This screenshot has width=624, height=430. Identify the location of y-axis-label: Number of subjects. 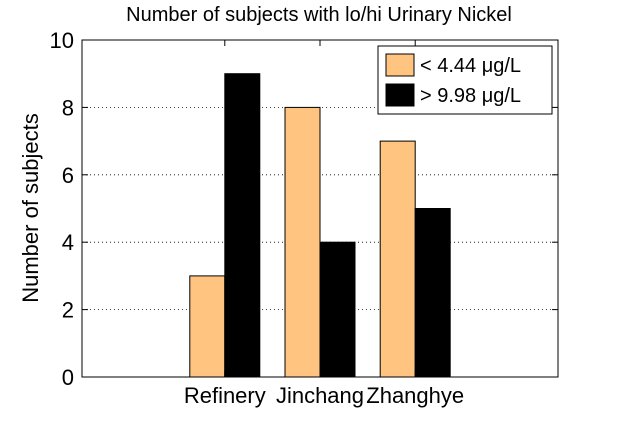
(30, 208).